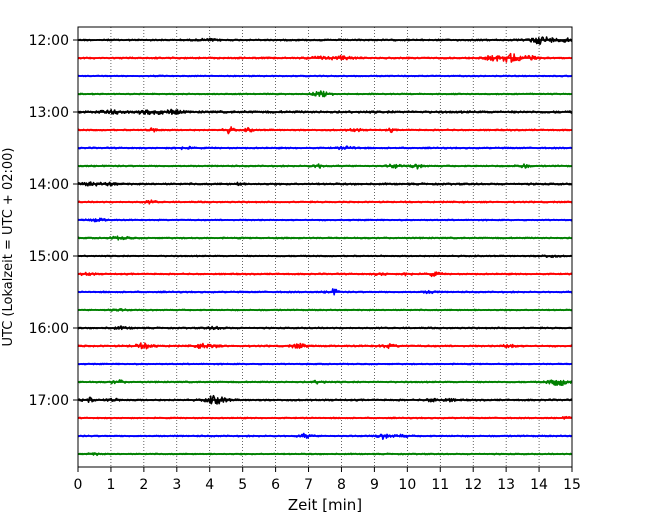 The image size is (650, 520). Describe the element at coordinates (49, 113) in the screenshot. I see `y-tick-label: 13:00` at that location.